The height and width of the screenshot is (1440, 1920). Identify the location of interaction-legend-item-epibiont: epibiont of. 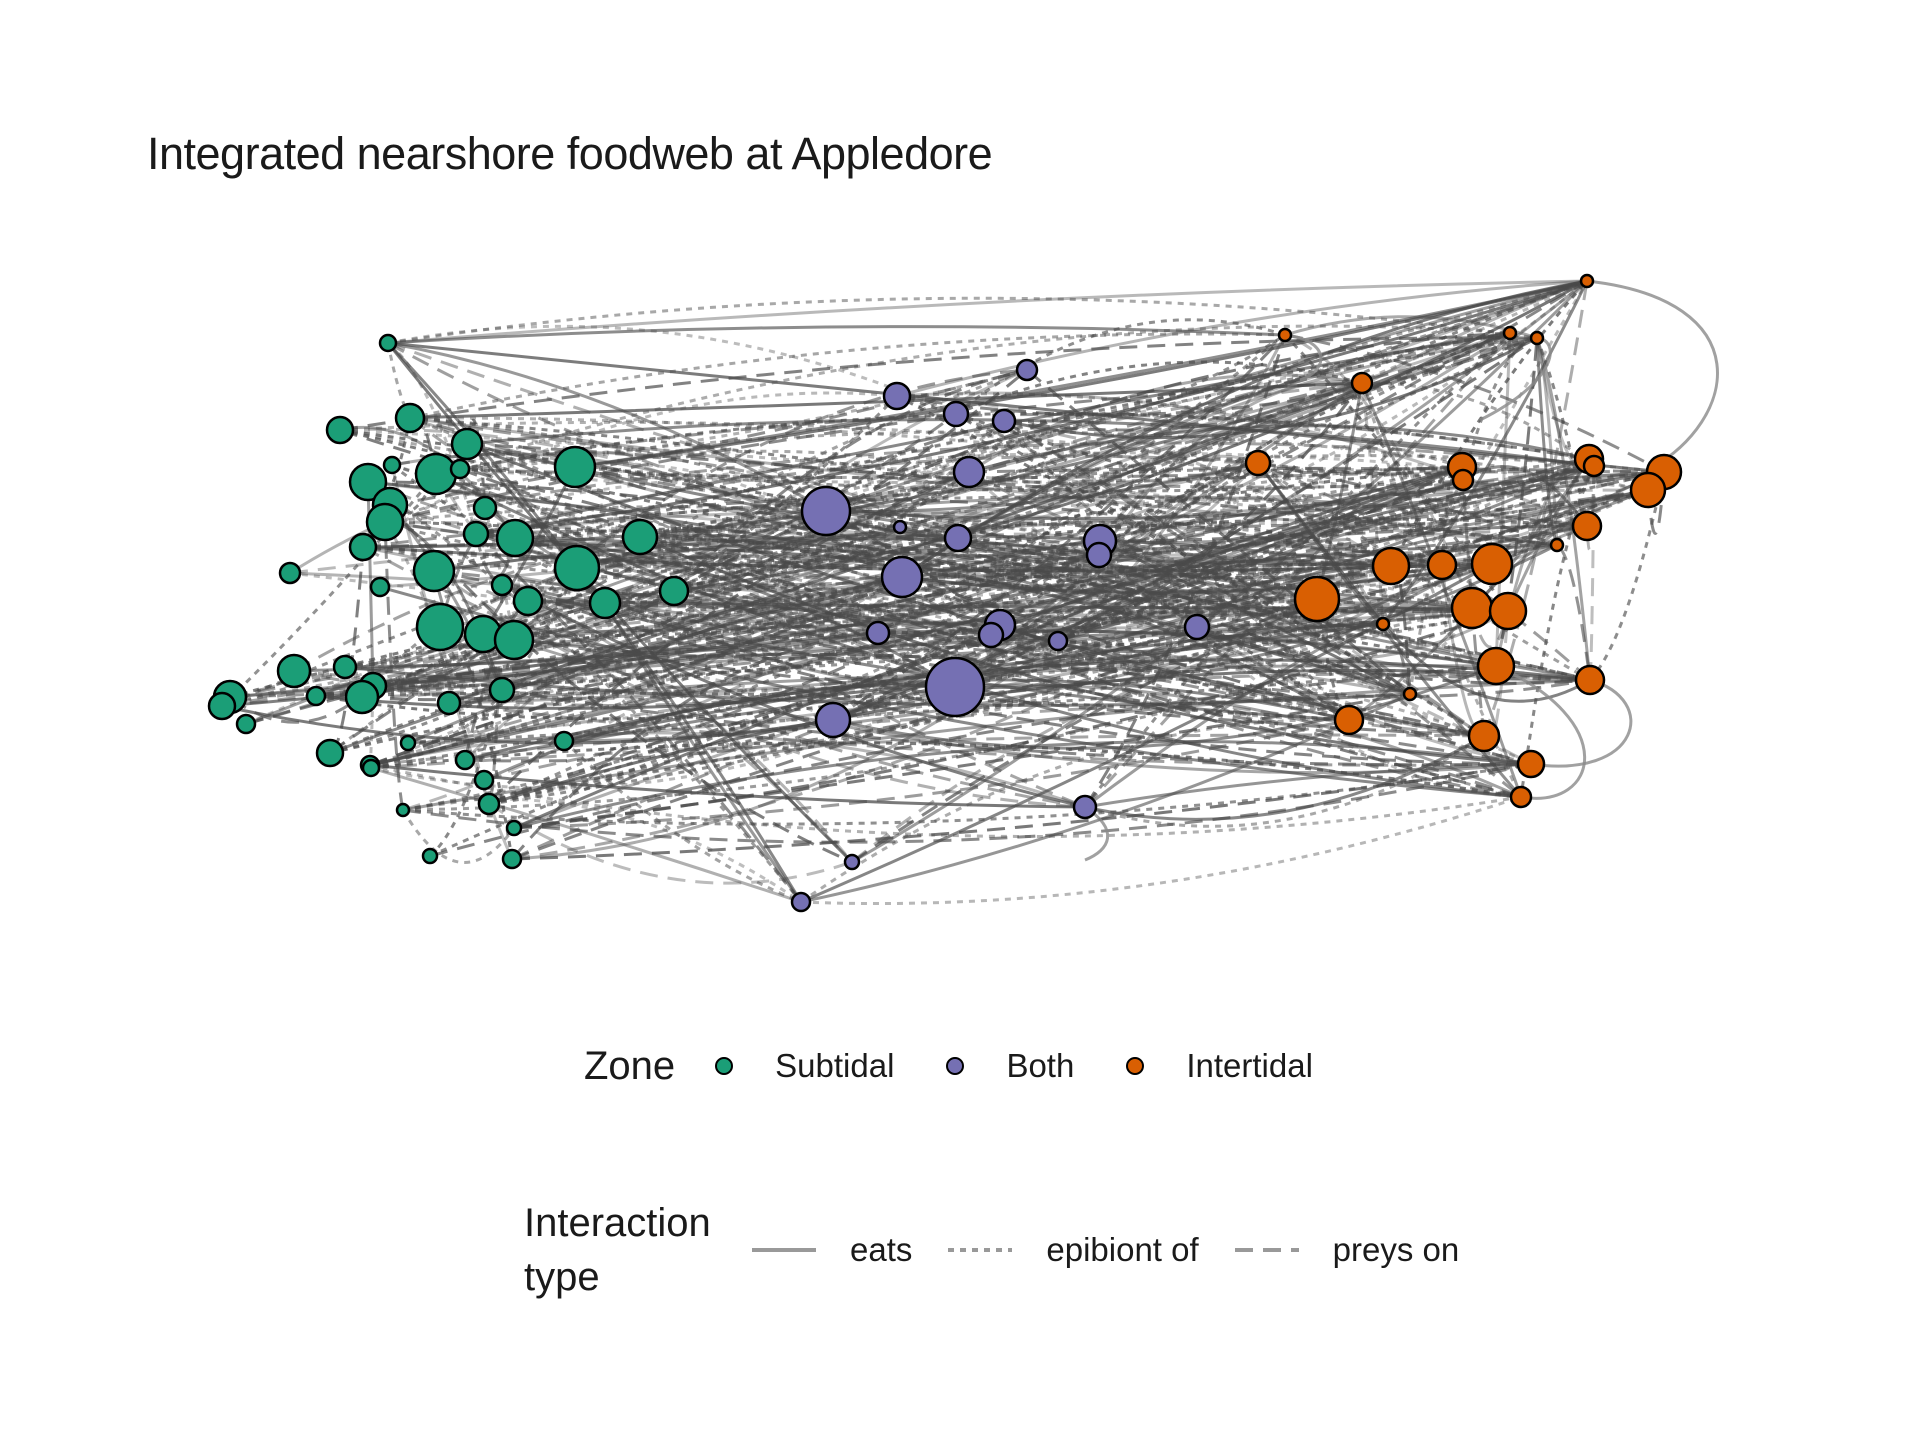
(1072, 1250).